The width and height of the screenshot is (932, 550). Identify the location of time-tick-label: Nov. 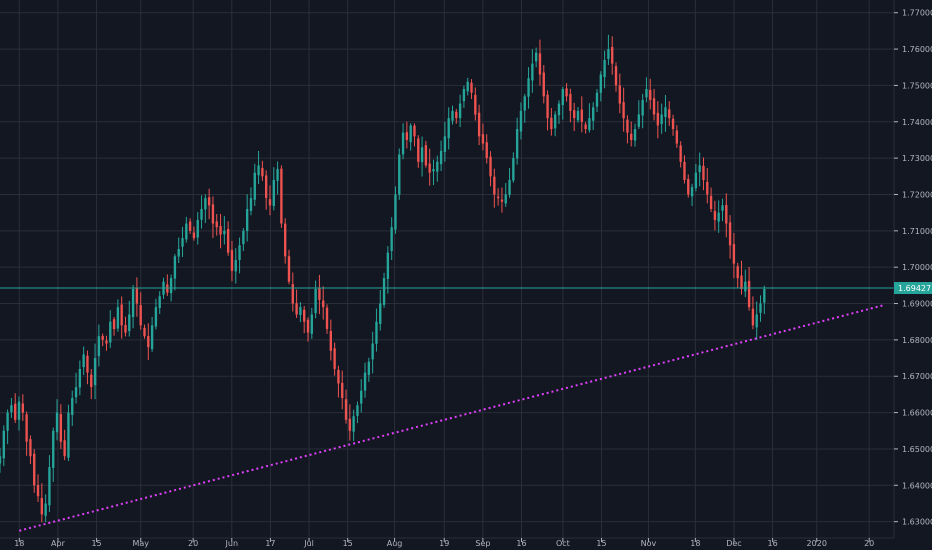
(649, 543).